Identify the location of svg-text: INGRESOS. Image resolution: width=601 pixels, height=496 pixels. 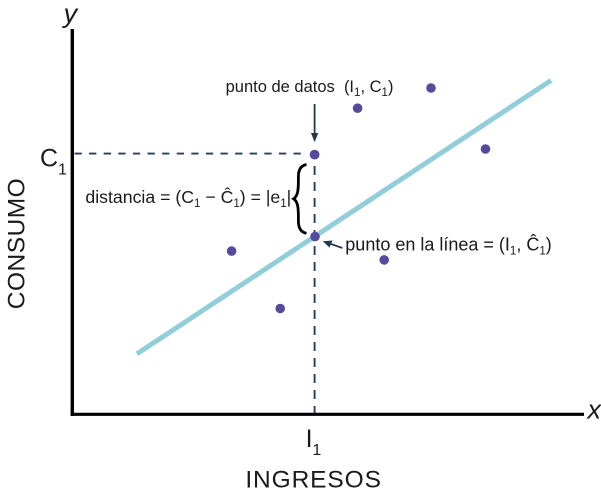
(313, 480).